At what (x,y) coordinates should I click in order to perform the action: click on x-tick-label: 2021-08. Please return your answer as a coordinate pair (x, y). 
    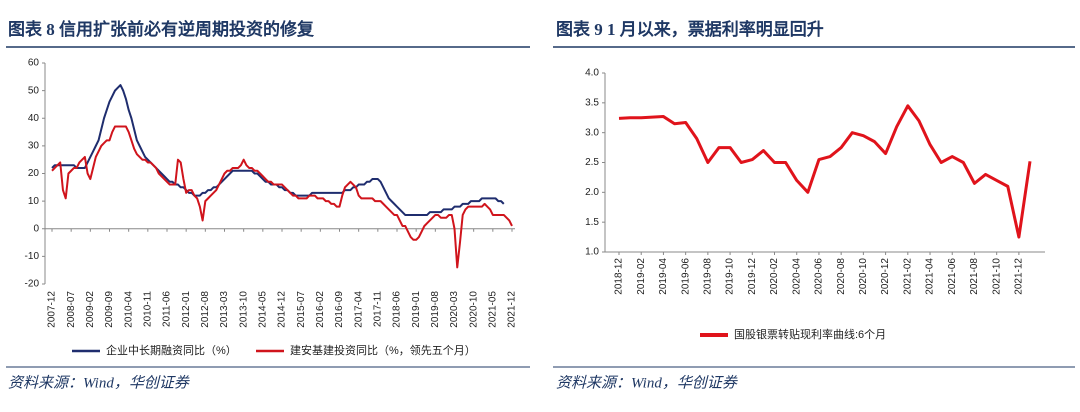
    Looking at the image, I should click on (974, 276).